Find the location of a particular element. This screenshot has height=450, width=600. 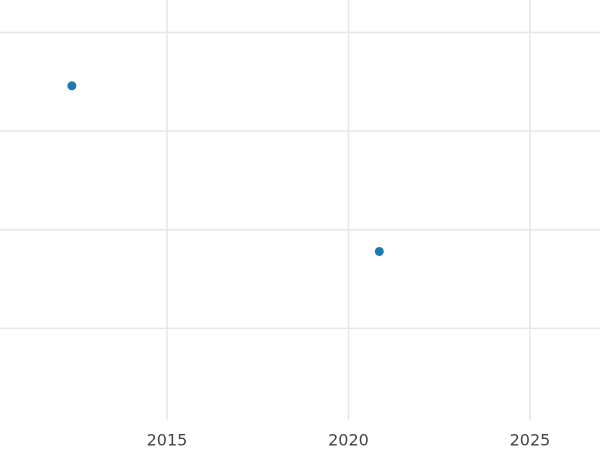

x-tick-label: 2020 is located at coordinates (348, 440).